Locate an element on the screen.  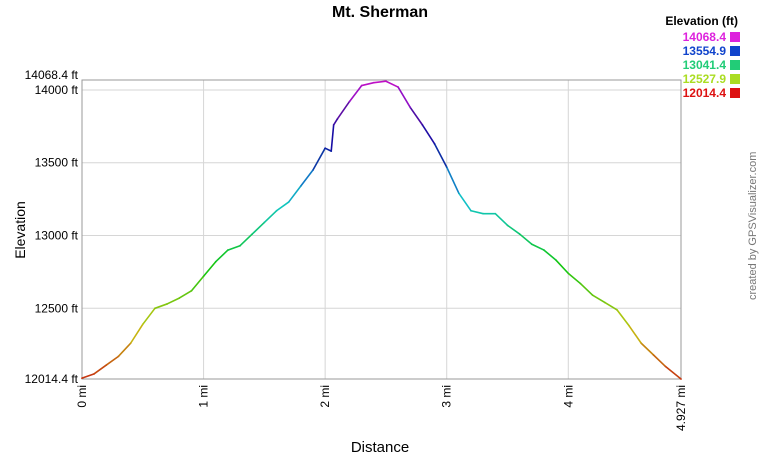
legend-entry: 14068.4 is located at coordinates (711, 37).